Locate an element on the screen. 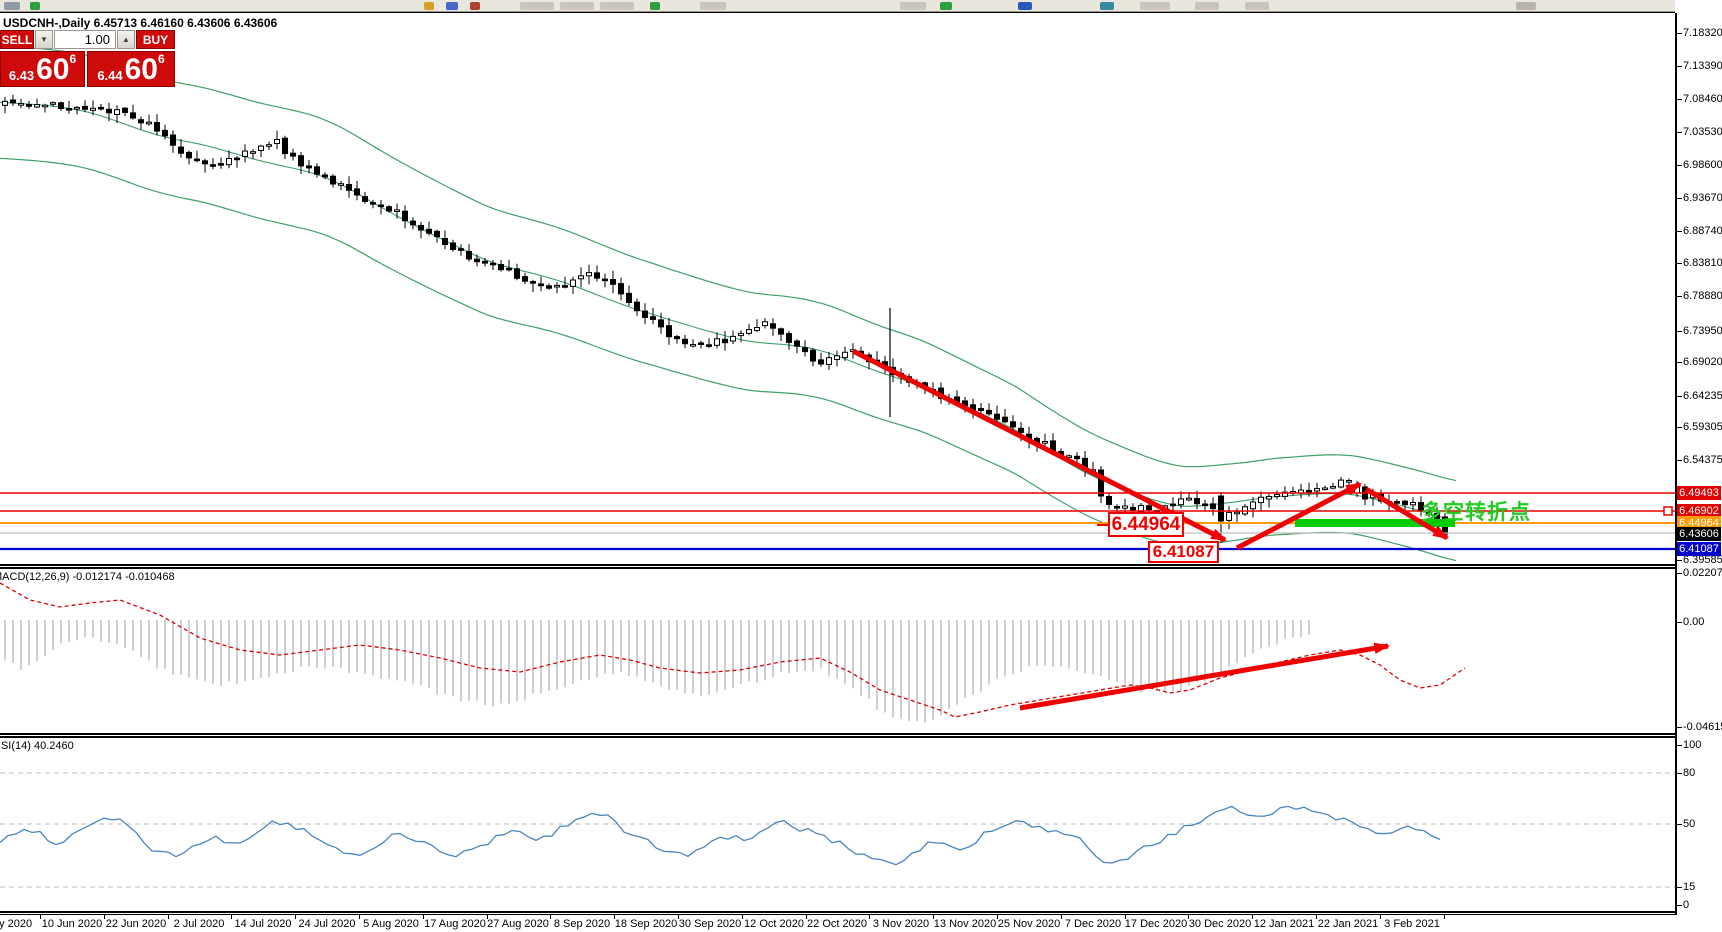 This screenshot has width=1722, height=932. date-axis-label: 13 Nov 2020 is located at coordinates (965, 924).